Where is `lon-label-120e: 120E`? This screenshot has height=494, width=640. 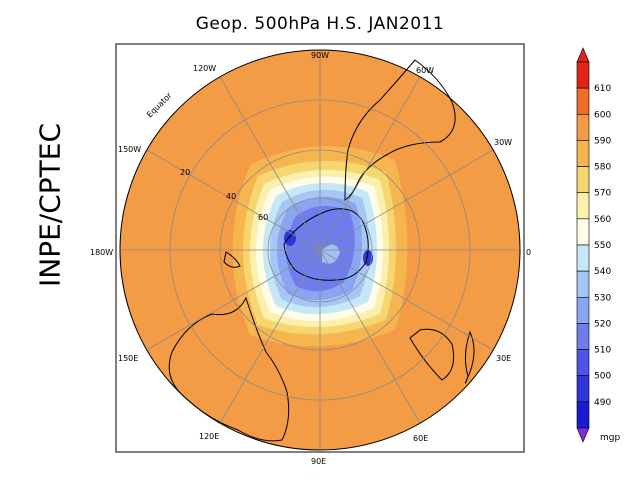 lon-label-120e: 120E is located at coordinates (209, 436).